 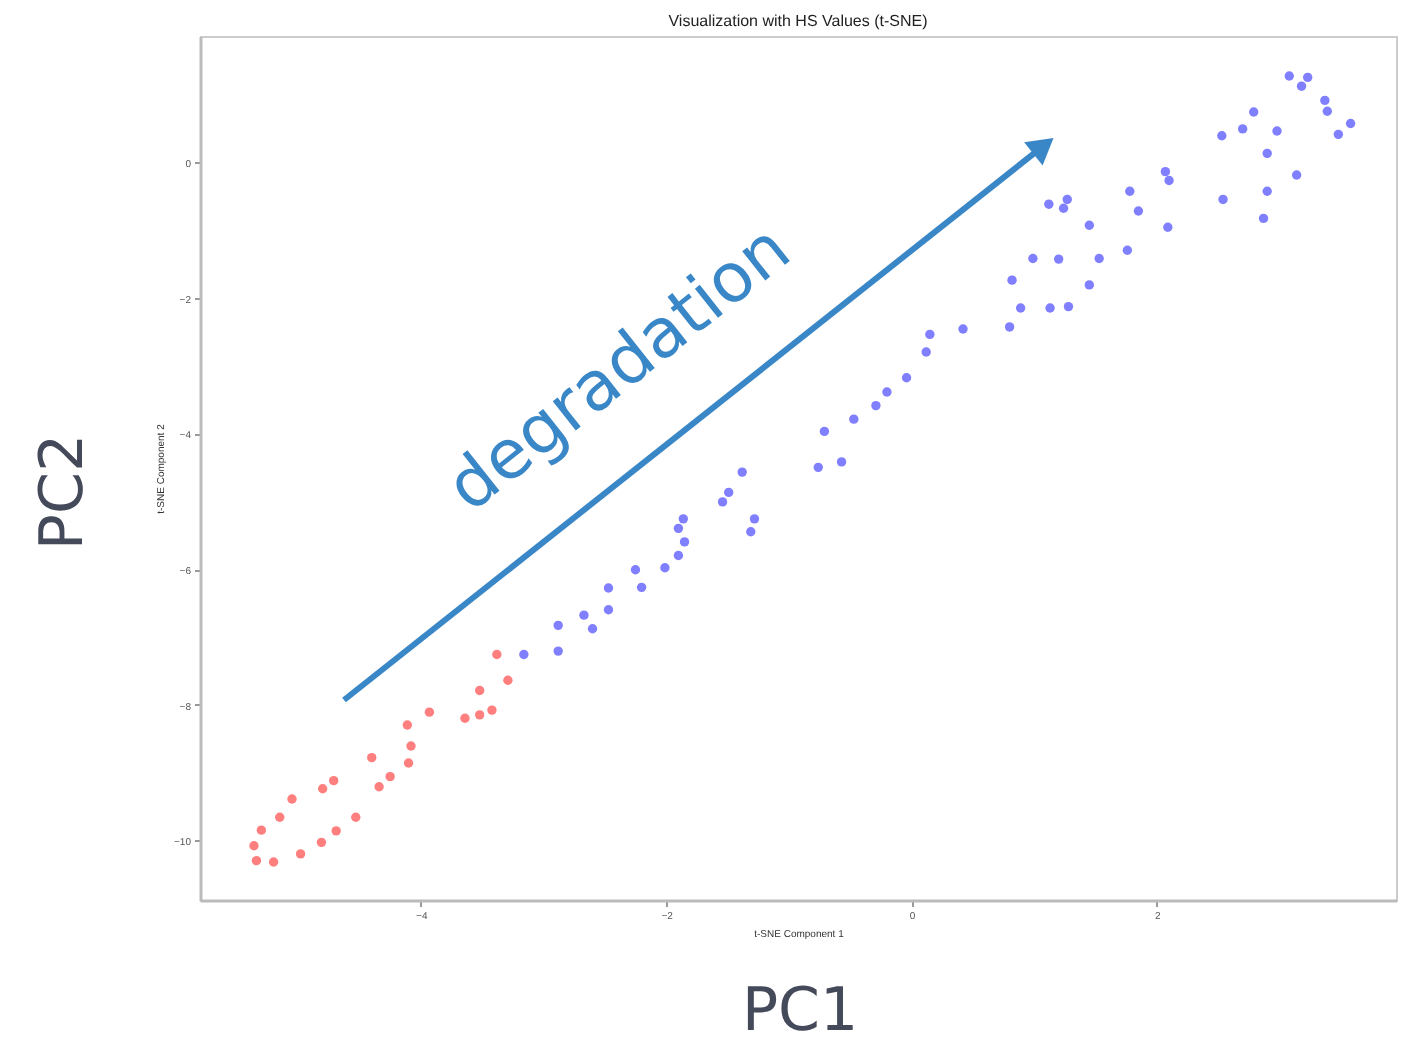 What do you see at coordinates (63, 492) in the screenshot?
I see `text: PC2` at bounding box center [63, 492].